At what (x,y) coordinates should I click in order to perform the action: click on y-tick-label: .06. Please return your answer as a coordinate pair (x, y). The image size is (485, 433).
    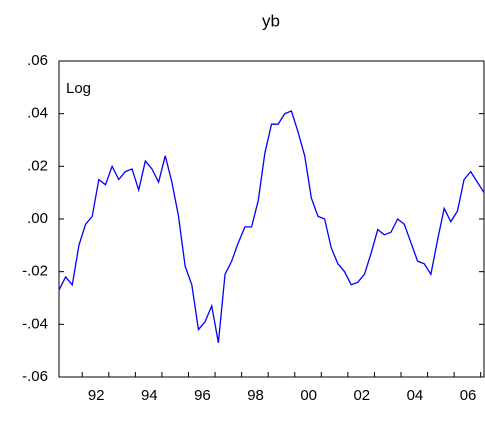
    Looking at the image, I should click on (37, 60).